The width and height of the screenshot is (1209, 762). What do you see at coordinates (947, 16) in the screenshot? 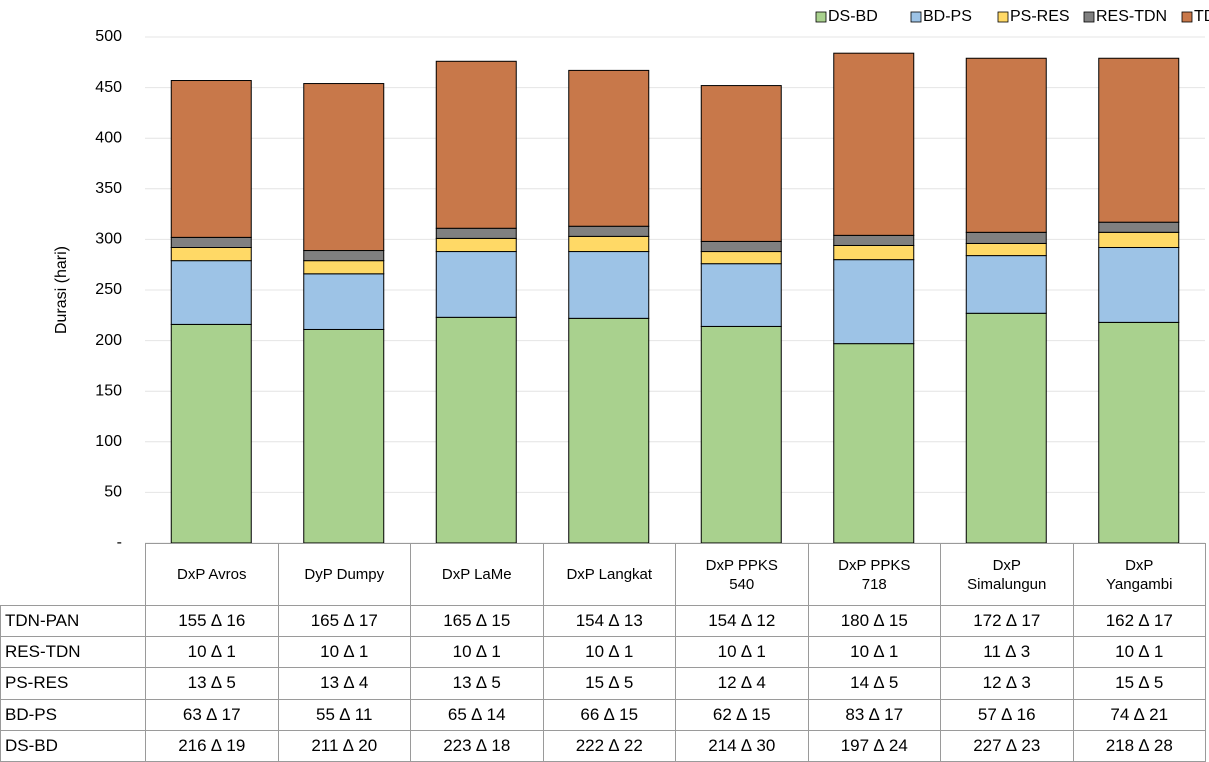
I see `legend-label: BD-PS` at bounding box center [947, 16].